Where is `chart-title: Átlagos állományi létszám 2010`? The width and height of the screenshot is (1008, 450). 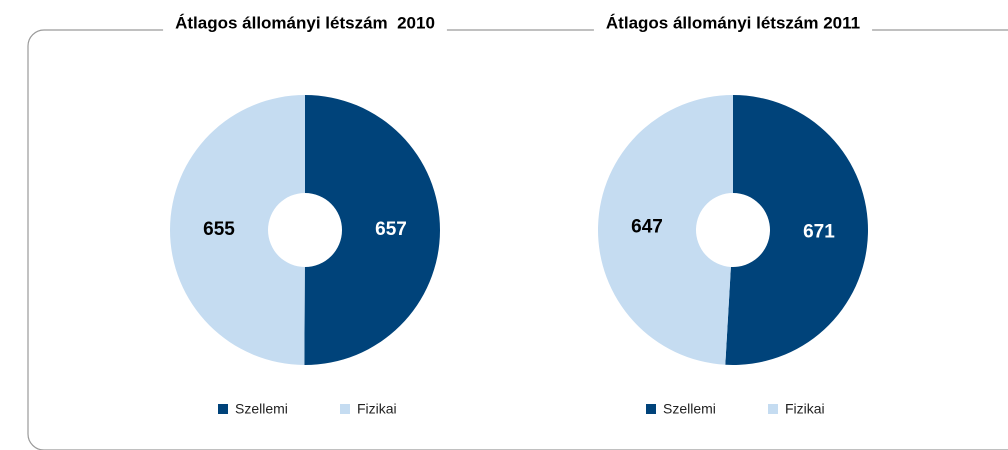 chart-title: Átlagos állományi létszám 2010 is located at coordinates (305, 22).